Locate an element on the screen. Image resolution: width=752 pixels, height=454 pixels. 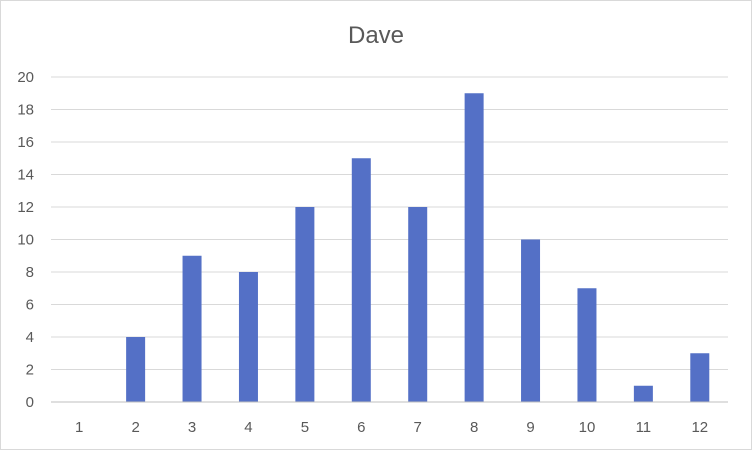
y-tick-label: 8 is located at coordinates (30, 272).